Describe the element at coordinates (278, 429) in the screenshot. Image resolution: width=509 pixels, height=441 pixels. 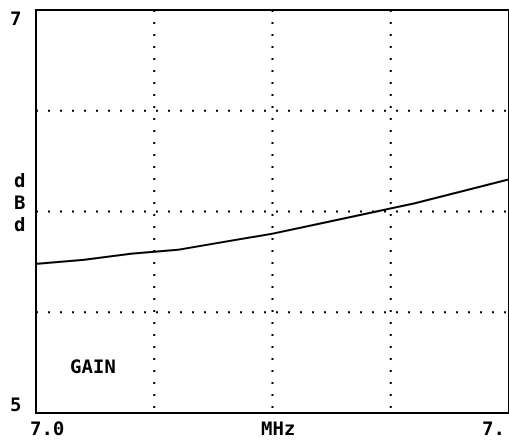
I see `x-axis-label: MHz` at that location.